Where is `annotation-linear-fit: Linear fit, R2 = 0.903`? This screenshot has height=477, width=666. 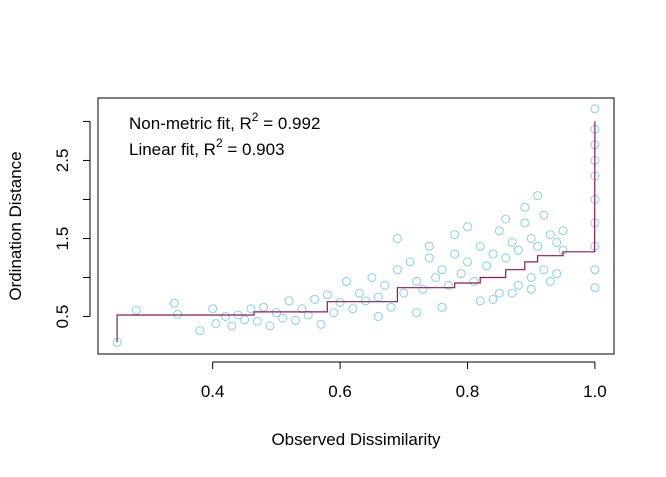 annotation-linear-fit: Linear fit, R2 = 0.903 is located at coordinates (207, 147).